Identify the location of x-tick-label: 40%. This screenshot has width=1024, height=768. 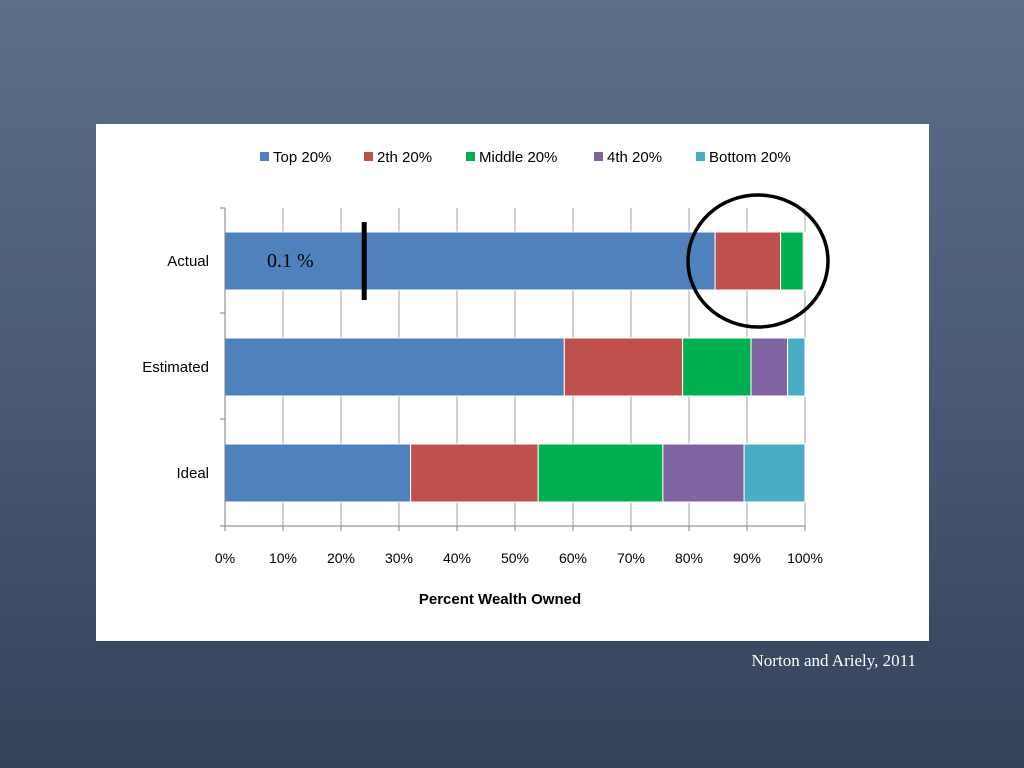
(457, 558).